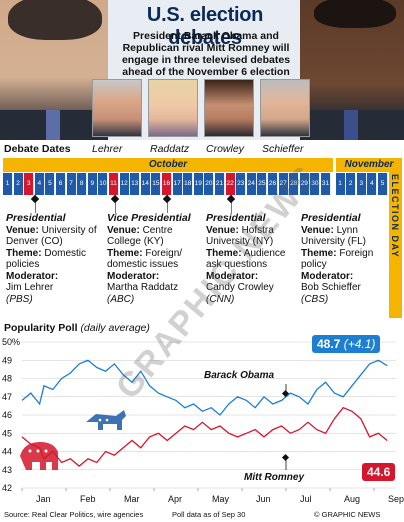  What do you see at coordinates (54, 70) in the screenshot?
I see `romney-portrait` at bounding box center [54, 70].